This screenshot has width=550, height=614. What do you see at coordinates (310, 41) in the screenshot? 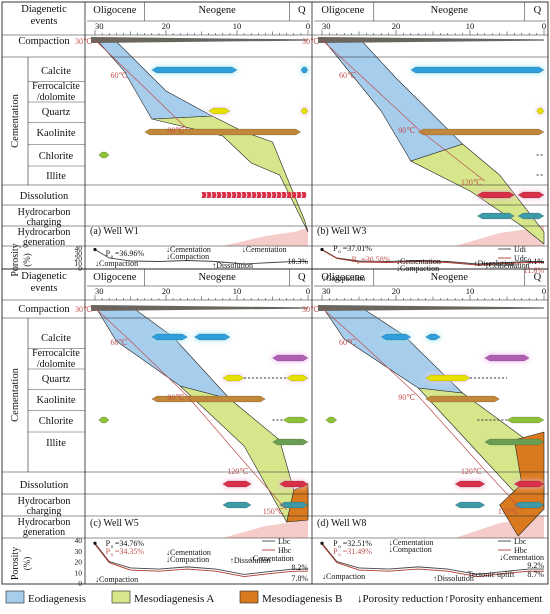
I see `temperature-label: 30℃` at bounding box center [310, 41].